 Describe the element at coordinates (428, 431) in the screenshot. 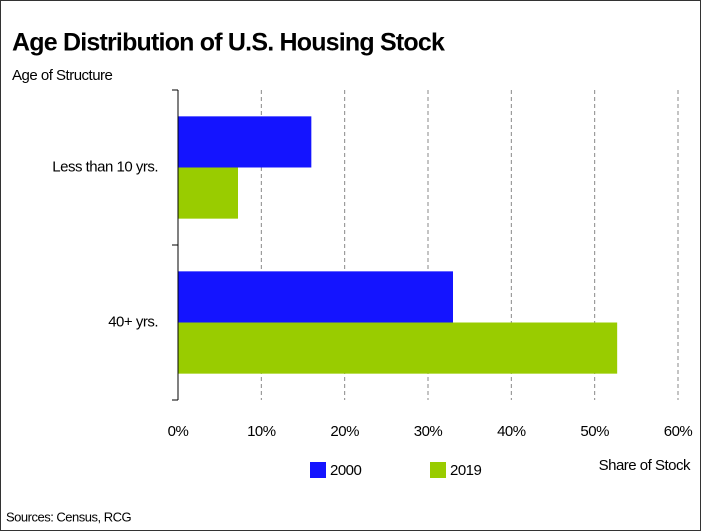

I see `x-tick-label: 30%` at that location.